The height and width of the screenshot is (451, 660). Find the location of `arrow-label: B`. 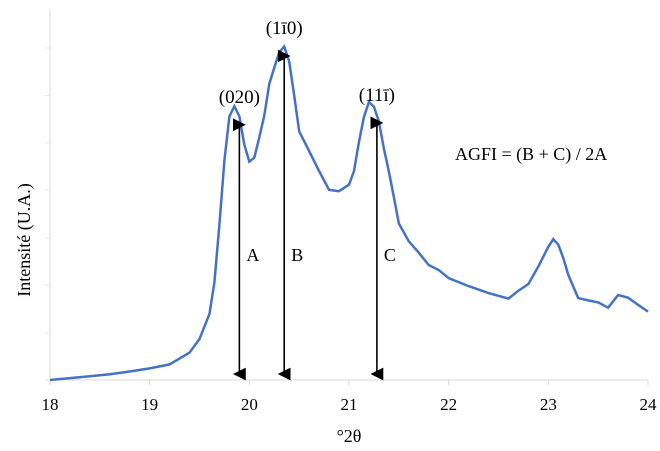

arrow-label: B is located at coordinates (297, 255).